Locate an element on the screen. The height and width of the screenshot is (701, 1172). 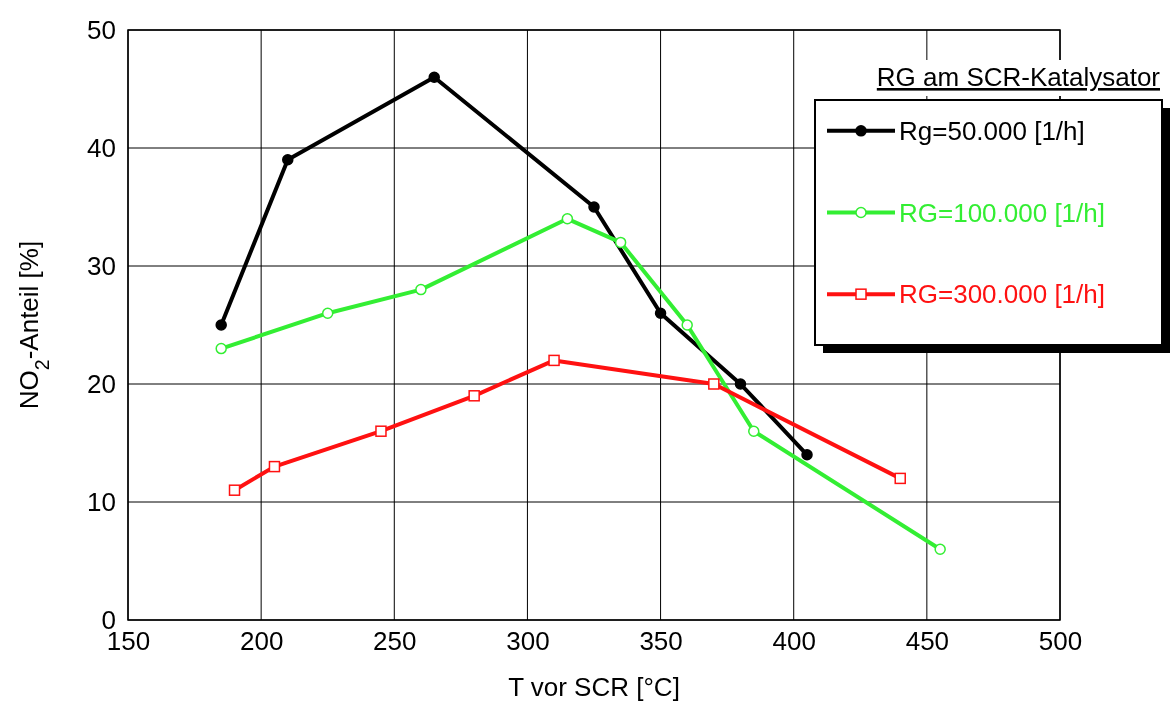
x-tick-label: 400 is located at coordinates (794, 641).